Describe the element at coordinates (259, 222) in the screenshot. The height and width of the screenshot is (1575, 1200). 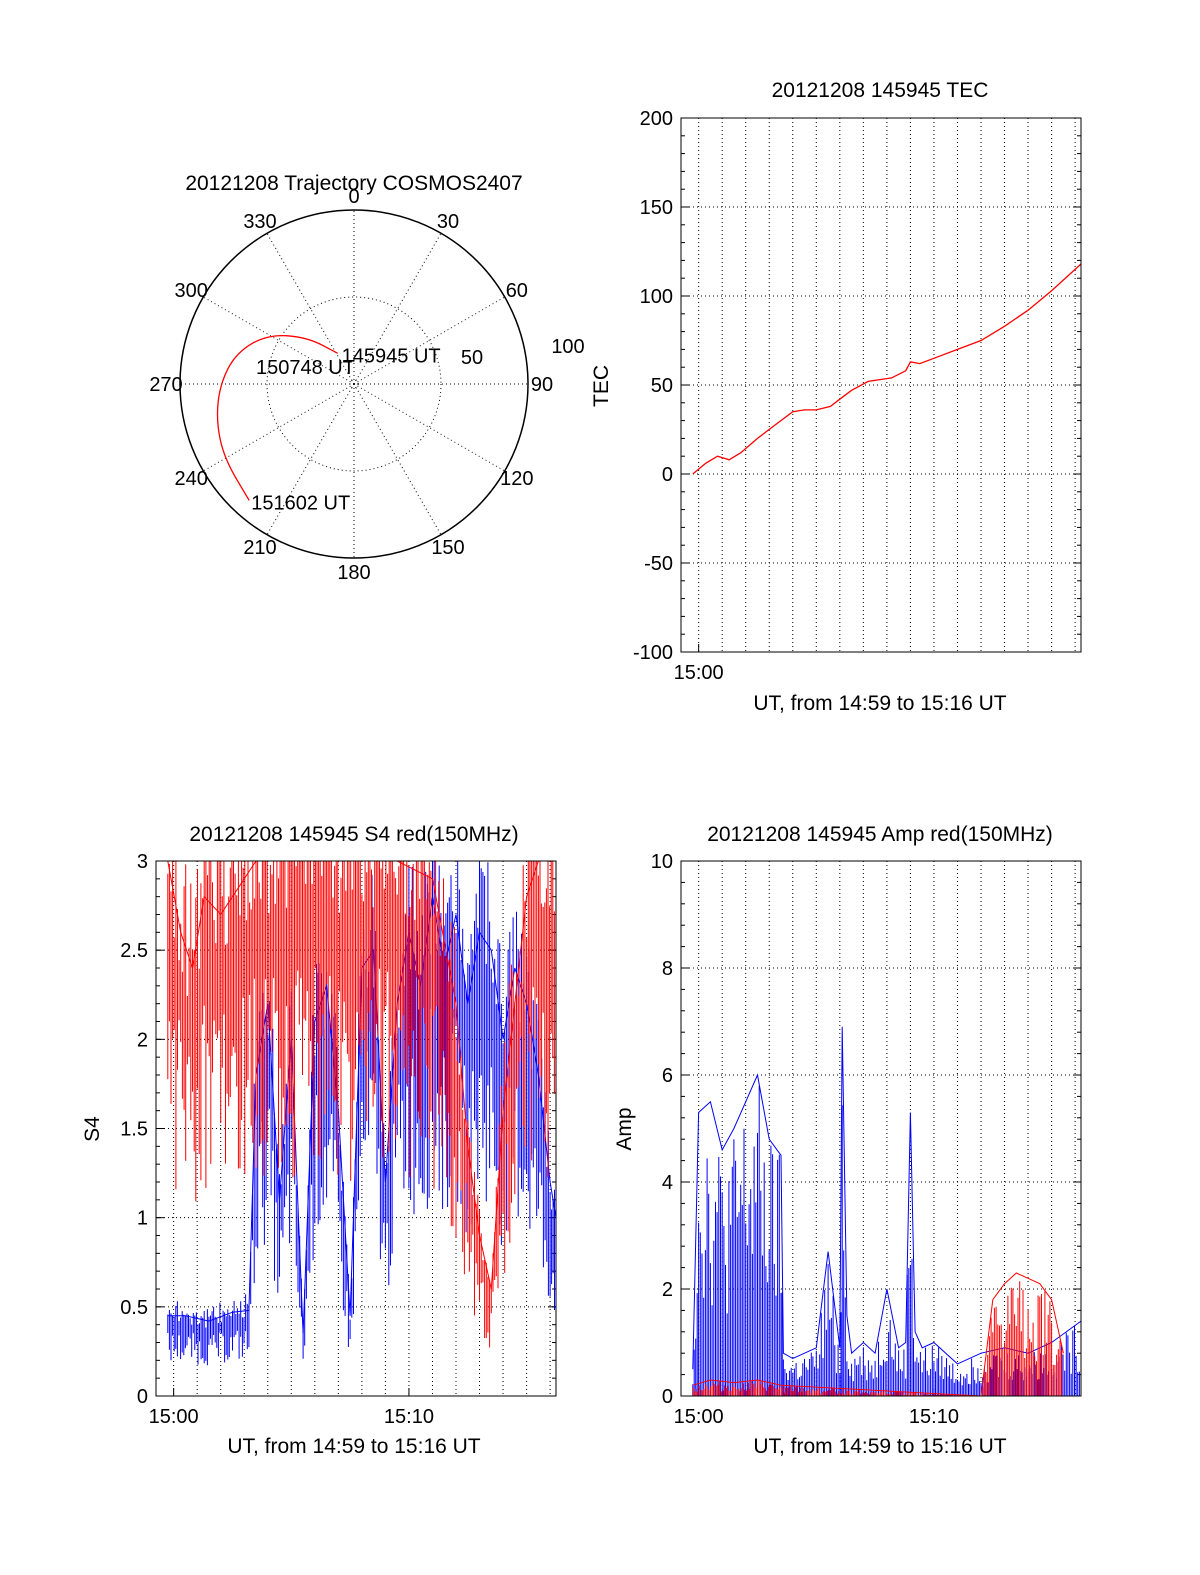
I see `polar-azimuth-label-330: 330` at that location.